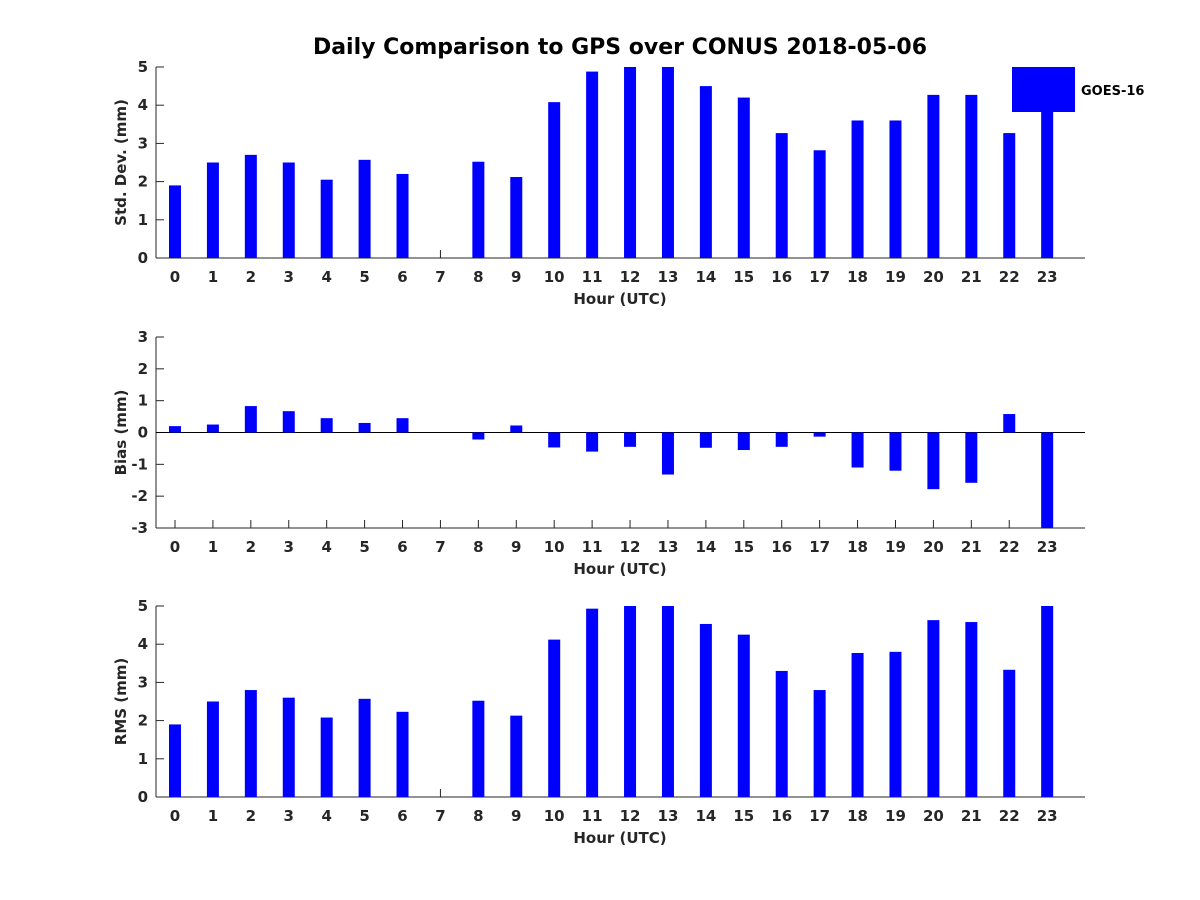 The width and height of the screenshot is (1200, 900). What do you see at coordinates (139, 496) in the screenshot?
I see `y-tick-label: -2` at bounding box center [139, 496].